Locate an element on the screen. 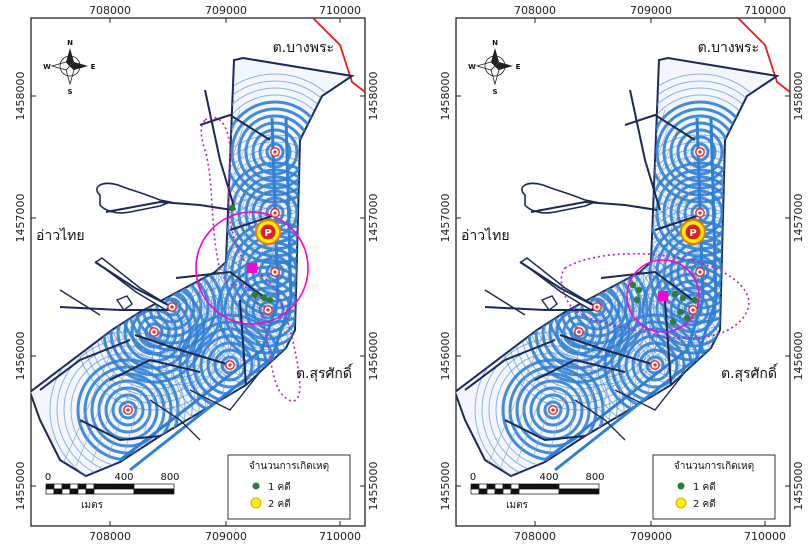 The height and width of the screenshot is (552, 808). scale-label: 800 is located at coordinates (169, 477).